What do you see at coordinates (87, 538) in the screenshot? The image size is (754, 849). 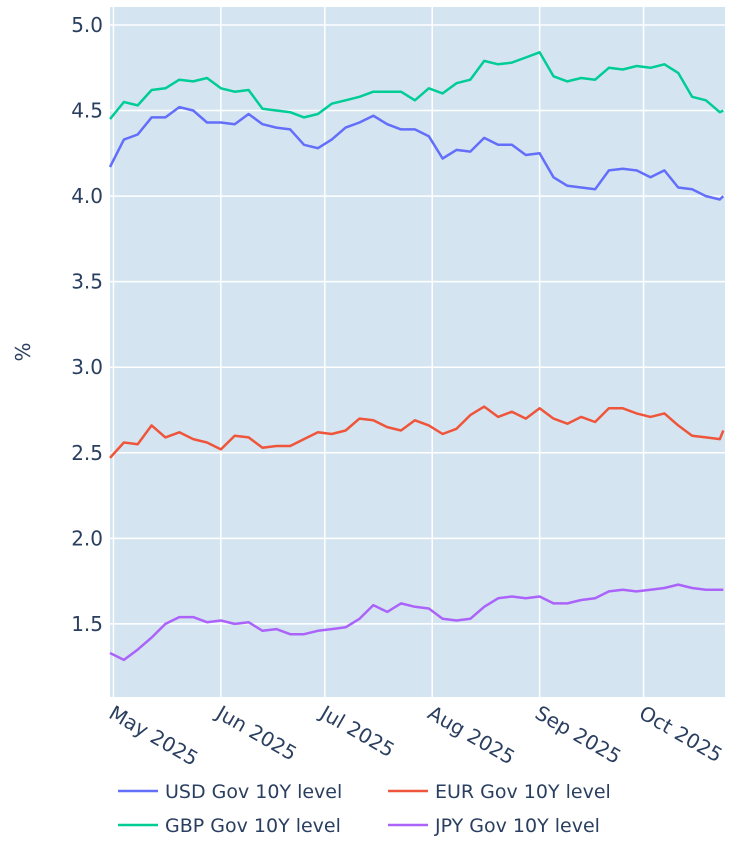 I see `y-tick-label: 2.0` at bounding box center [87, 538].